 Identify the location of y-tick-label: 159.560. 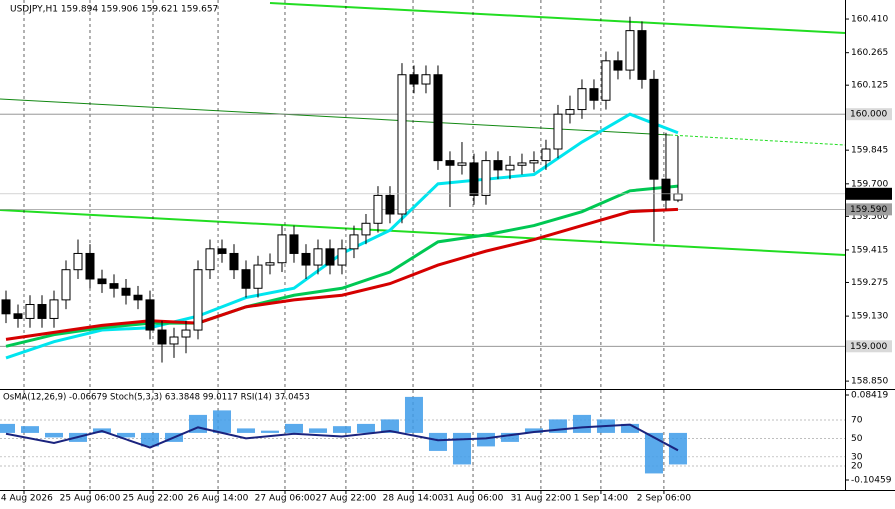
(869, 217).